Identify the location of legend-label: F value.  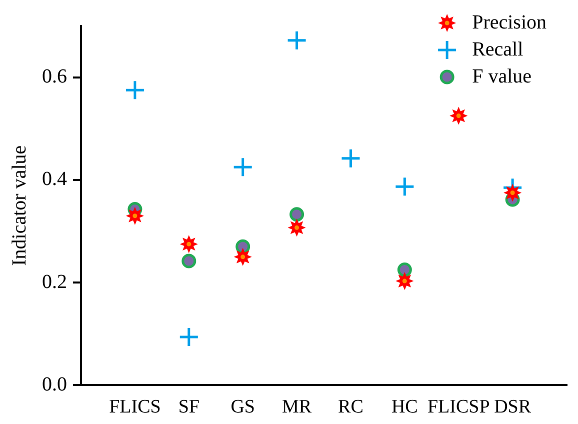
(502, 76).